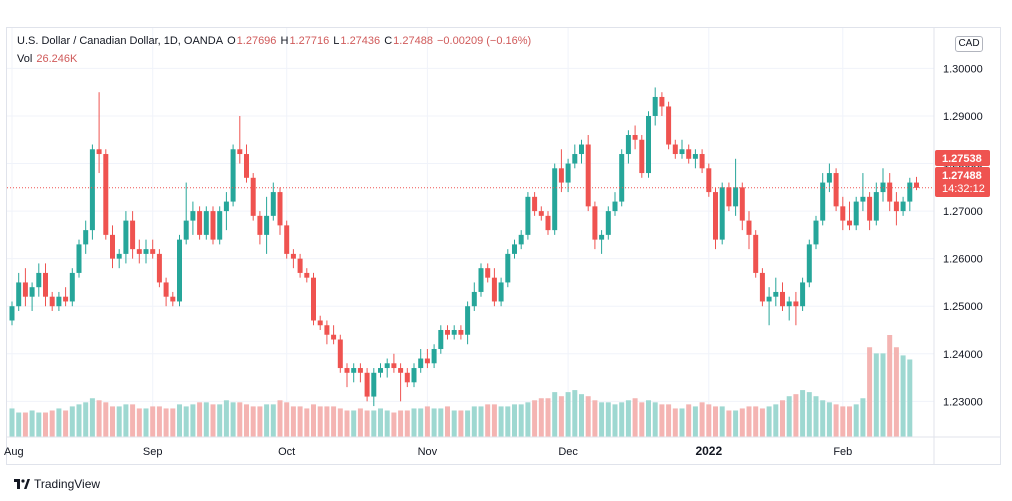  I want to click on volume-value: 26.246K, so click(57, 59).